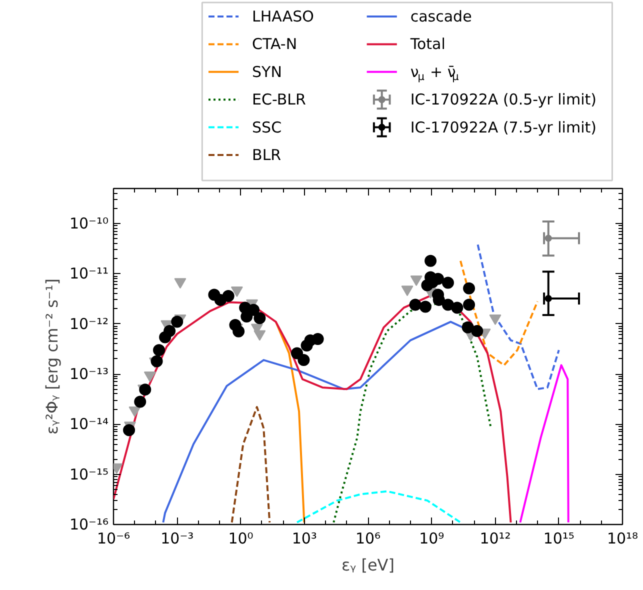  Describe the element at coordinates (368, 539) in the screenshot. I see `x-tick-label: 10⁶` at that location.